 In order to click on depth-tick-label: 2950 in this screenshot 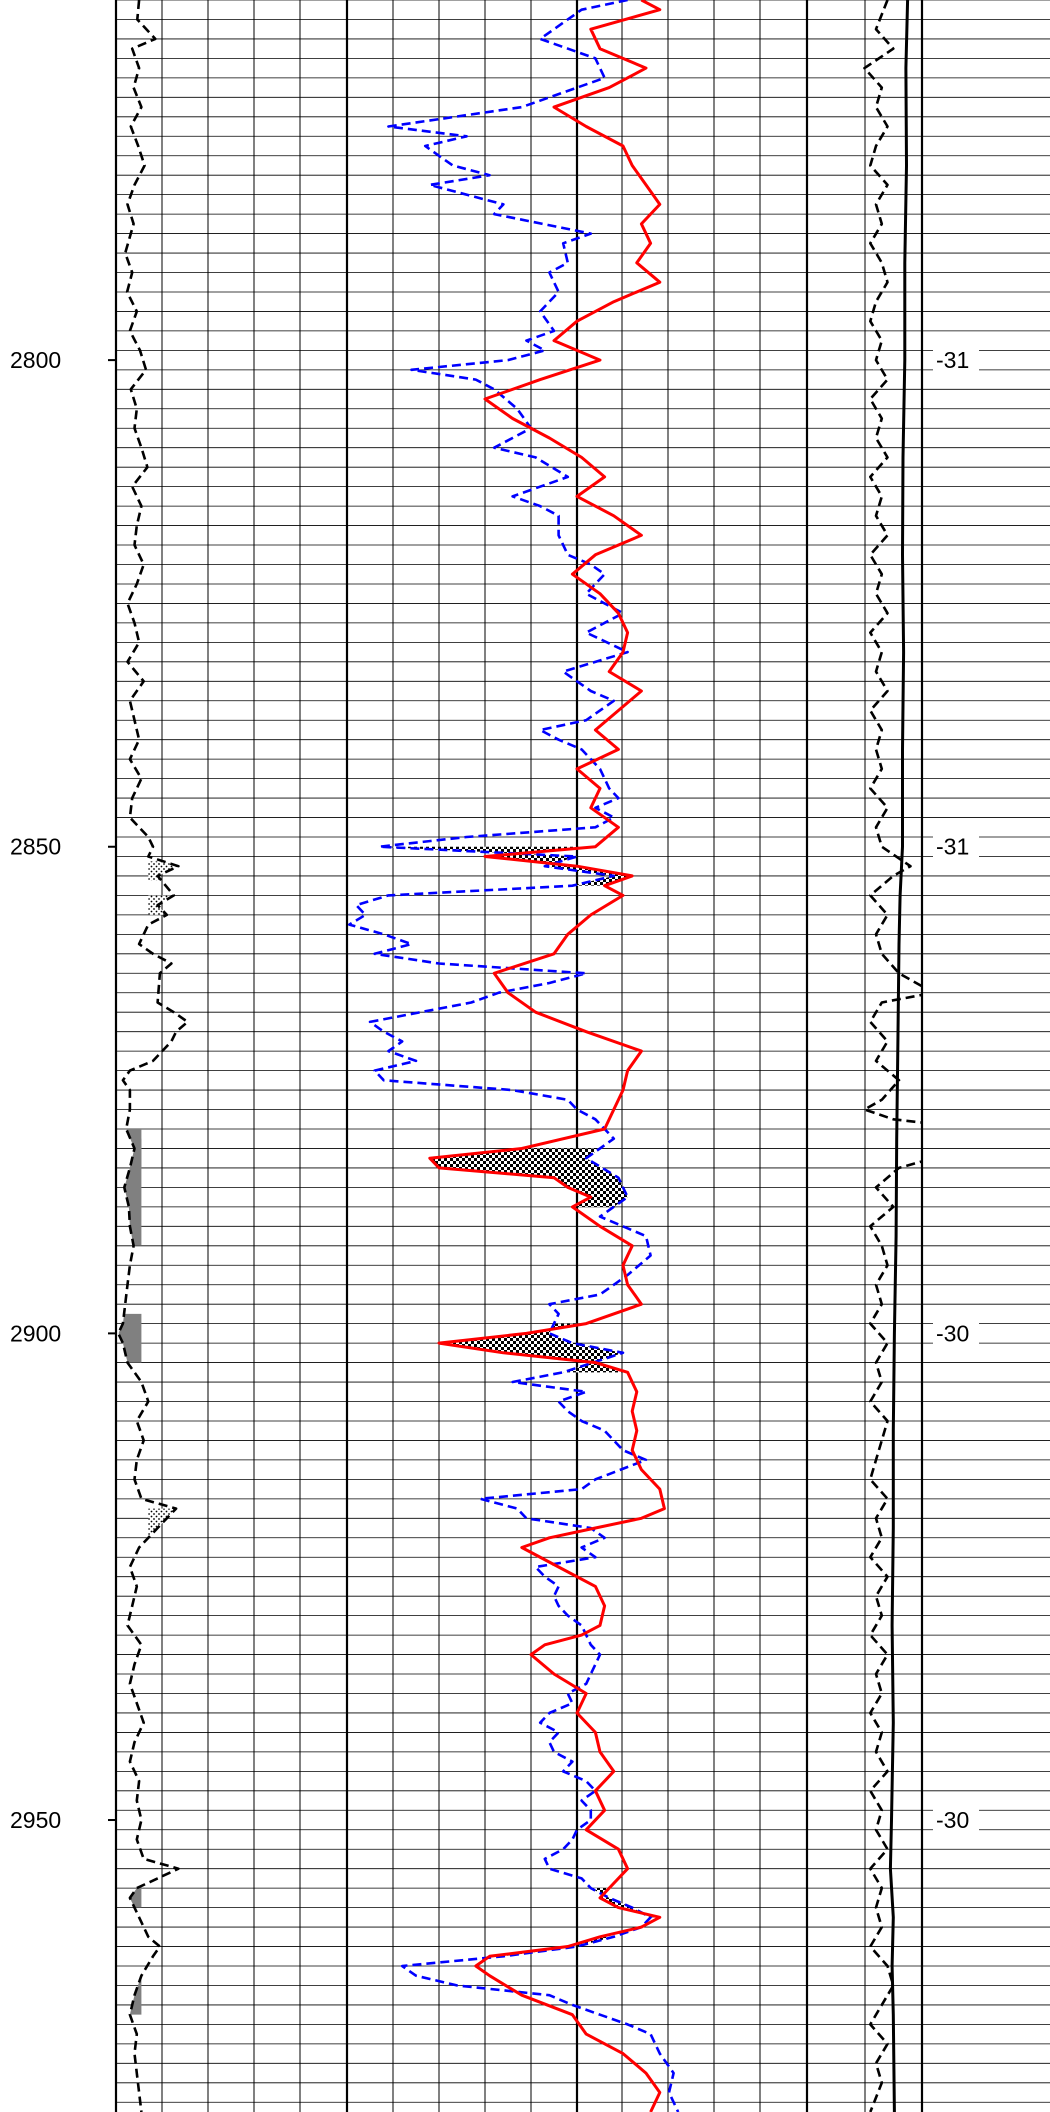, I will do `click(35, 1820)`.